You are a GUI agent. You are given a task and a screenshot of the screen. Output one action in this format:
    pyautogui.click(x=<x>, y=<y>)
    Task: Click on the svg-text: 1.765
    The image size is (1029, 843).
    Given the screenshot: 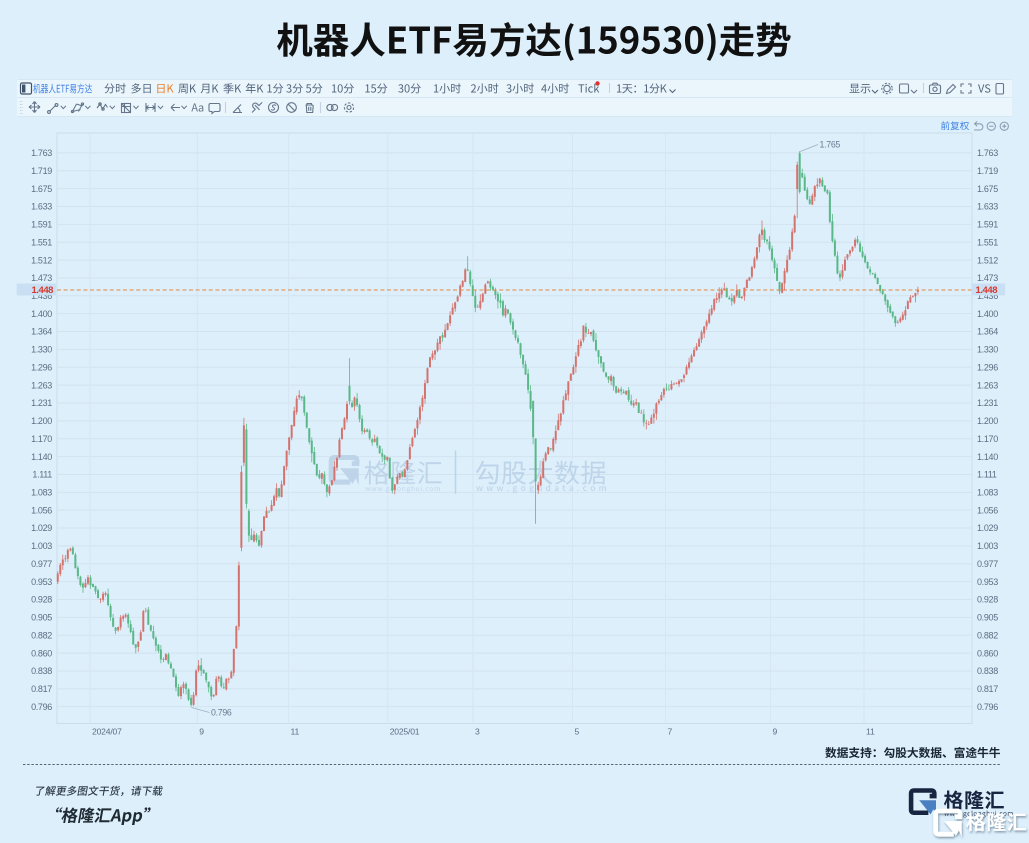 What is the action you would take?
    pyautogui.click(x=830, y=145)
    